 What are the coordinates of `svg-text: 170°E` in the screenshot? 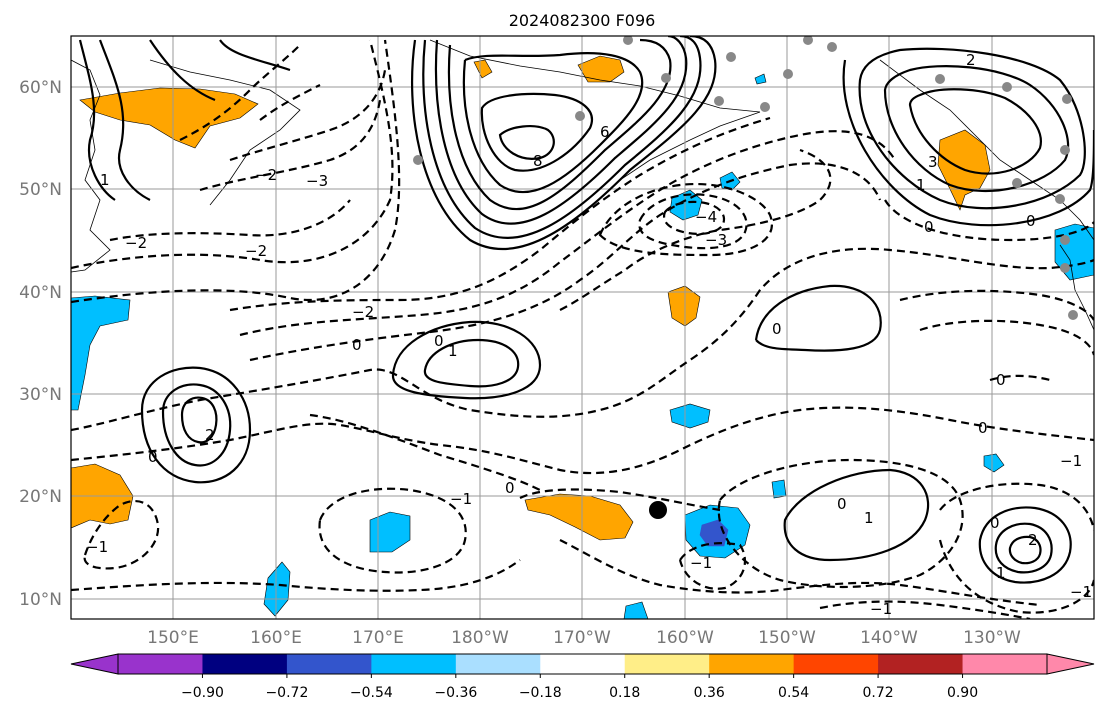 It's located at (378, 638).